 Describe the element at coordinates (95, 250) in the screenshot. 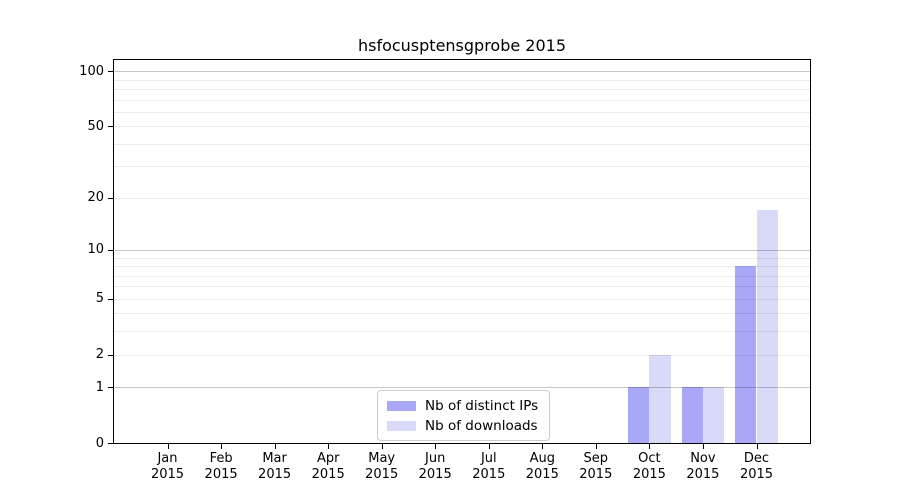

I see `y-tick-label-10: 10` at that location.